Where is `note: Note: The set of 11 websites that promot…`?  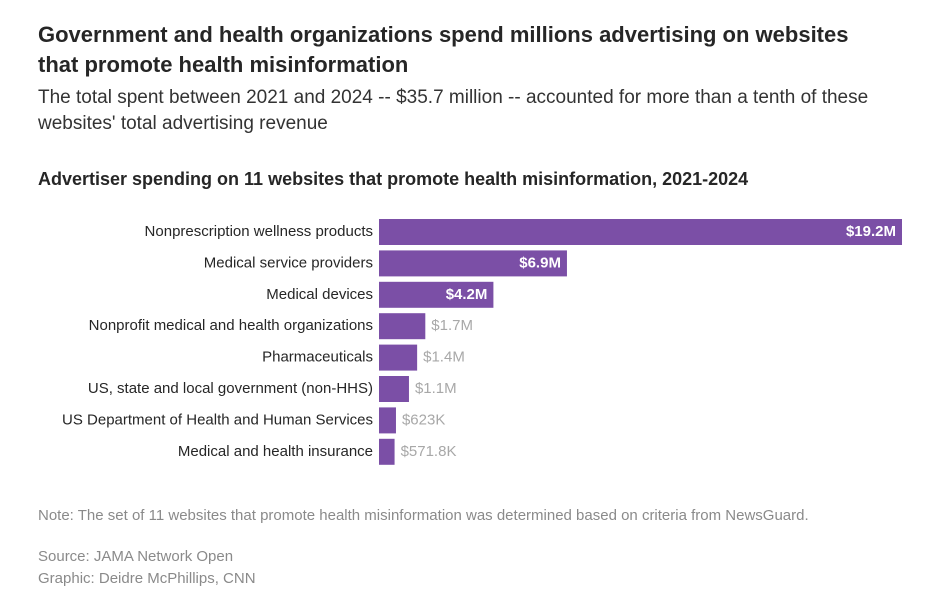 note: Note: The set of 11 websites that promot… is located at coordinates (423, 515).